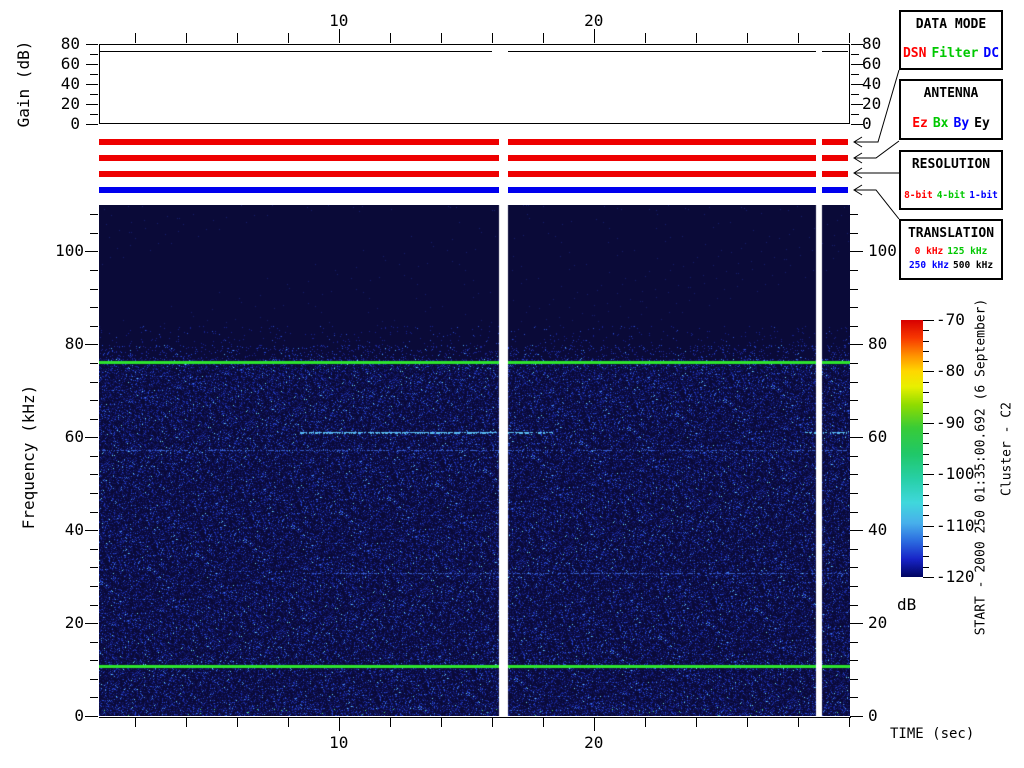 This screenshot has height=768, width=1024. I want to click on gain-label-right: 0, so click(867, 123).